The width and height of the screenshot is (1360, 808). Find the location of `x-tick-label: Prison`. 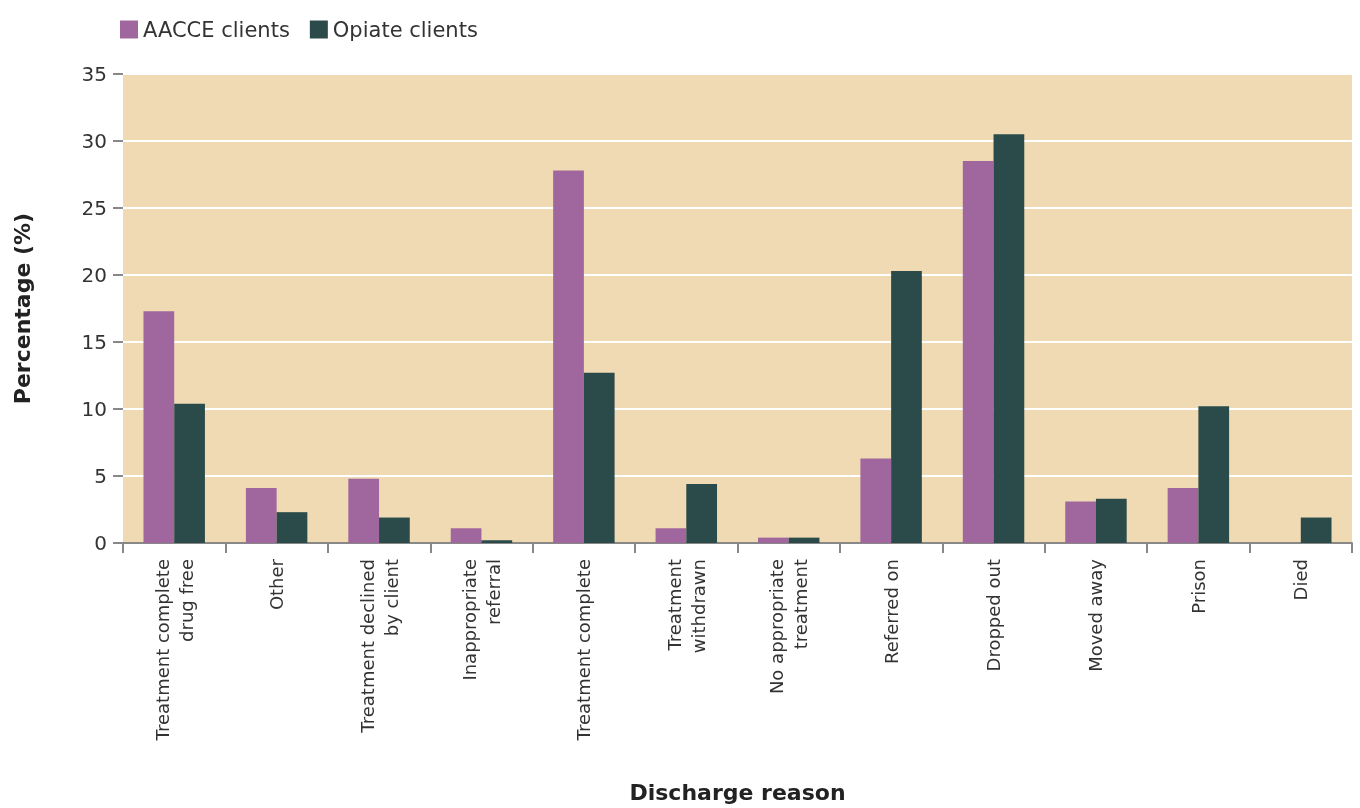

x-tick-label: Prison is located at coordinates (1198, 586).